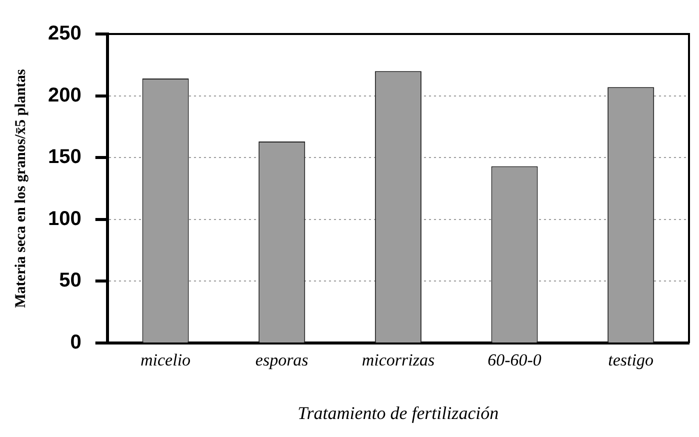  Describe the element at coordinates (631, 360) in the screenshot. I see `x-tick-label: testigo` at that location.